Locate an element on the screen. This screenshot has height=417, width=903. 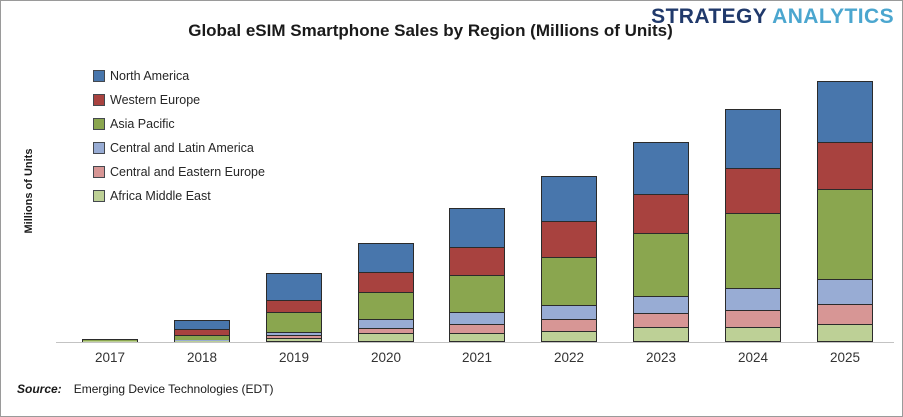
stacked-bar-2020 is located at coordinates (386, 292).